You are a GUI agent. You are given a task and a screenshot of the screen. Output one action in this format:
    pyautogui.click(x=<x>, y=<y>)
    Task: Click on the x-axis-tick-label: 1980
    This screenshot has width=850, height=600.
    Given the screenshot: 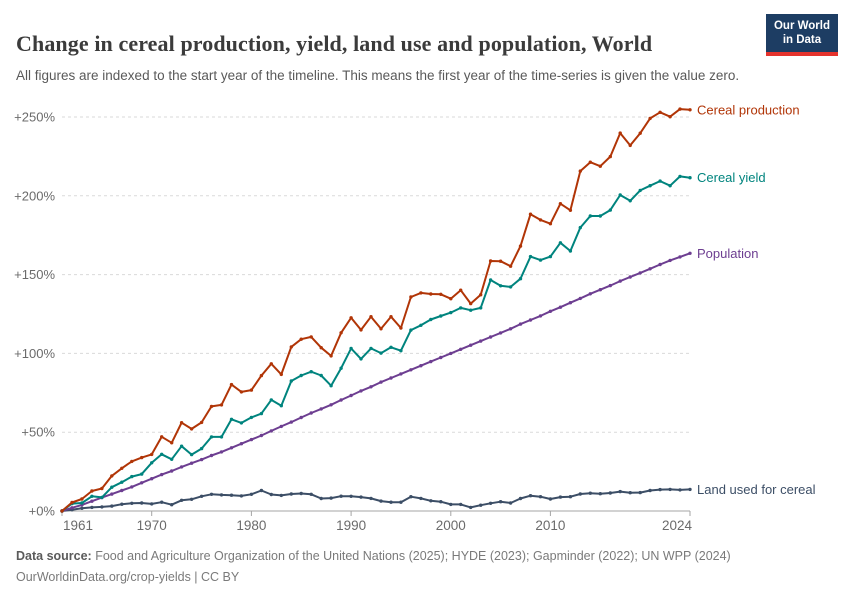 What is the action you would take?
    pyautogui.click(x=251, y=525)
    